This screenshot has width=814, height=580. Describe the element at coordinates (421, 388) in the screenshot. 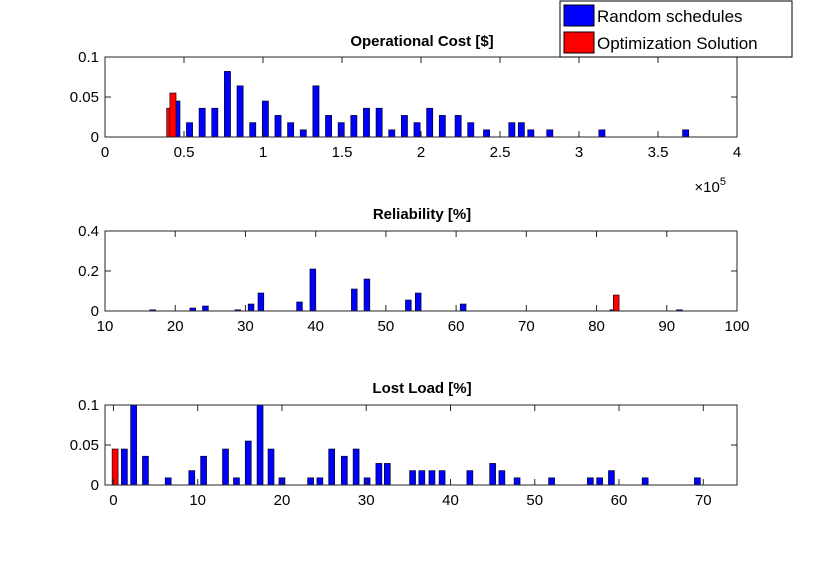

I see `lost-load-title: Lost Load [%]` at that location.